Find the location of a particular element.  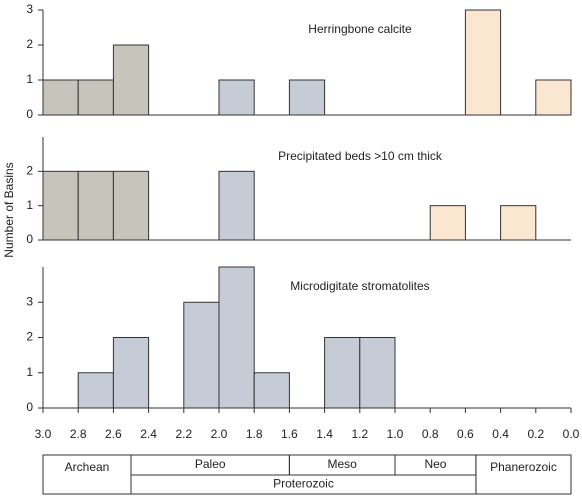

x-tick-label: 1.0 is located at coordinates (395, 434).